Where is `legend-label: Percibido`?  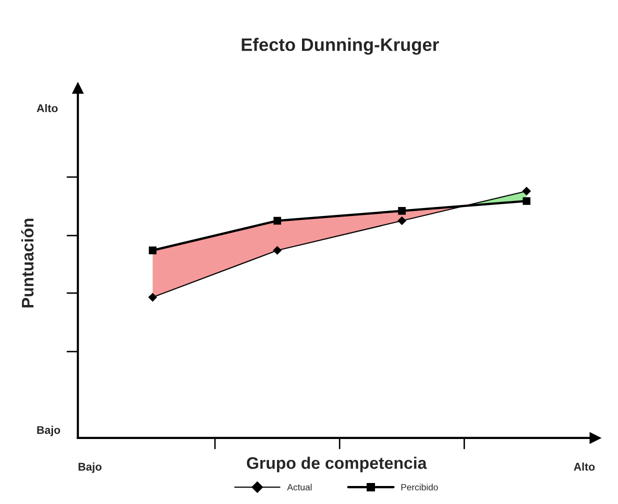
legend-label: Percibido is located at coordinates (419, 487).